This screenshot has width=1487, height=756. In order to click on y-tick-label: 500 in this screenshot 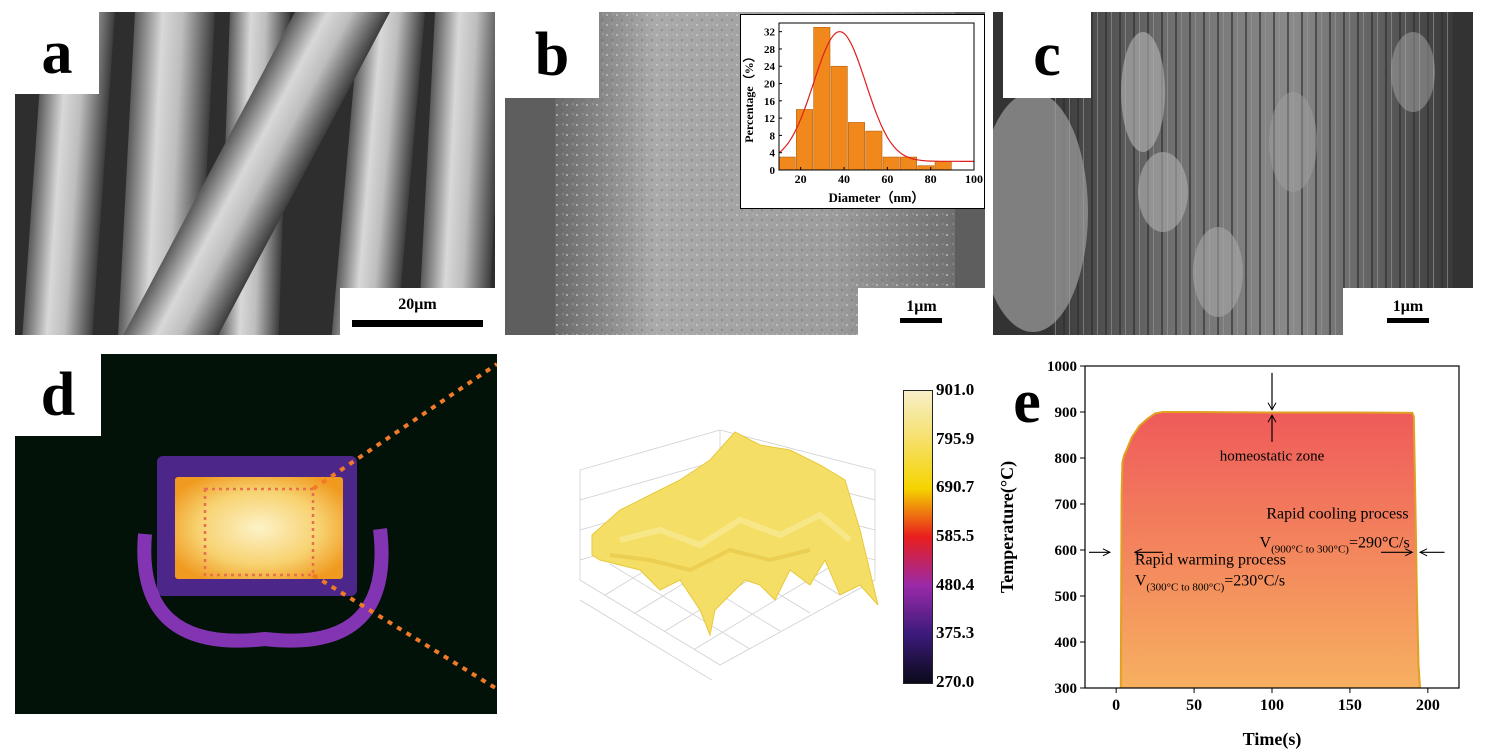, I will do `click(1066, 597)`.